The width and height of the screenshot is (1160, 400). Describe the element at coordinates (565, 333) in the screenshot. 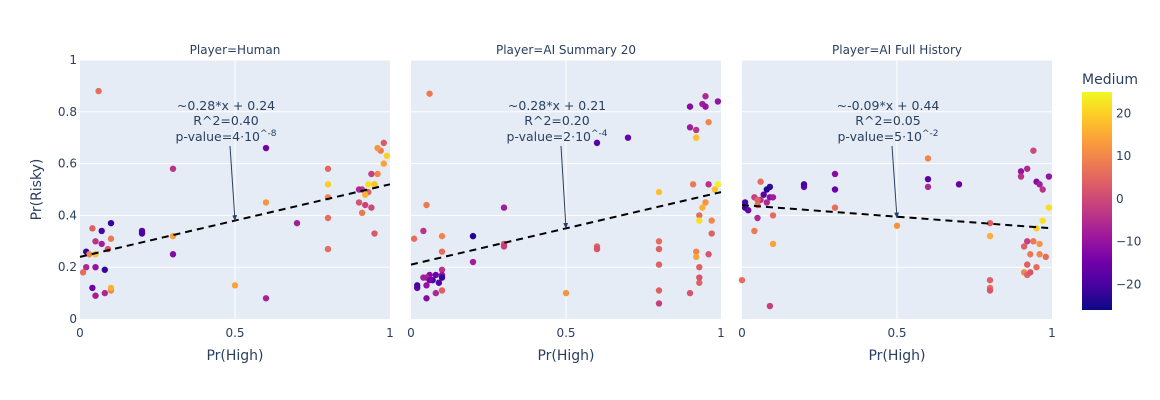

I see `x-tick-label: 0.5` at that location.